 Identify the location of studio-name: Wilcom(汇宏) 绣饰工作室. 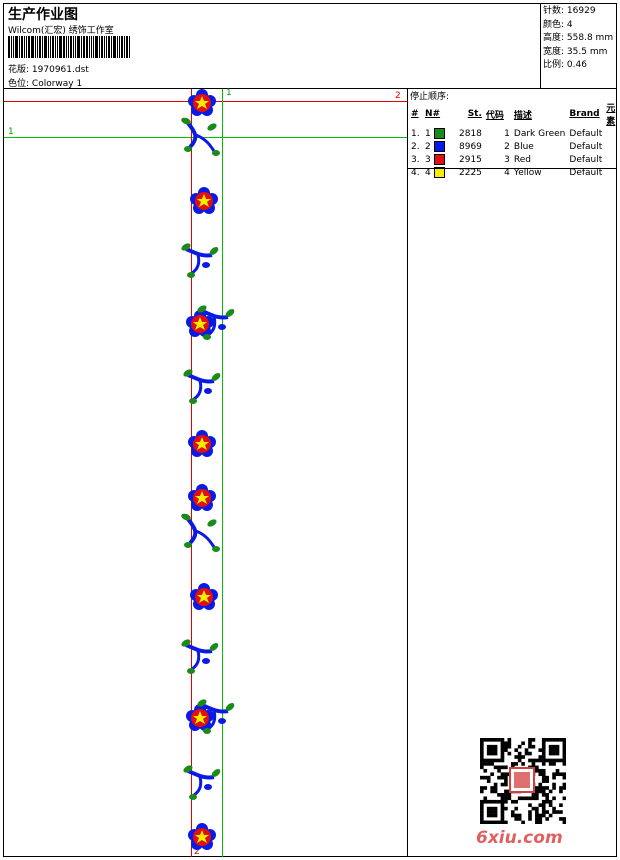
(61, 31).